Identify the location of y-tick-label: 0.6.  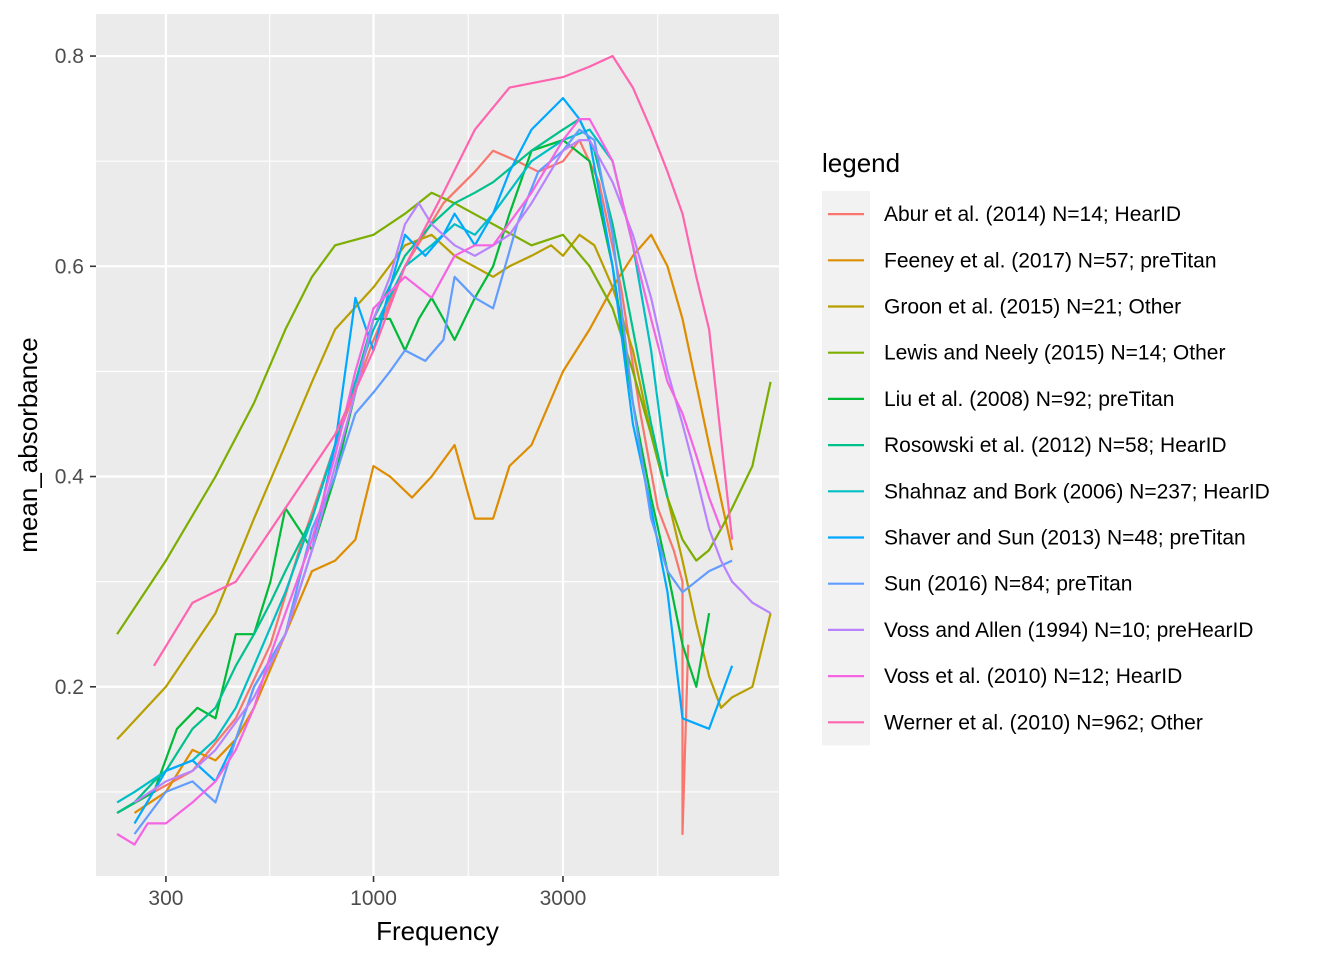
(69, 266).